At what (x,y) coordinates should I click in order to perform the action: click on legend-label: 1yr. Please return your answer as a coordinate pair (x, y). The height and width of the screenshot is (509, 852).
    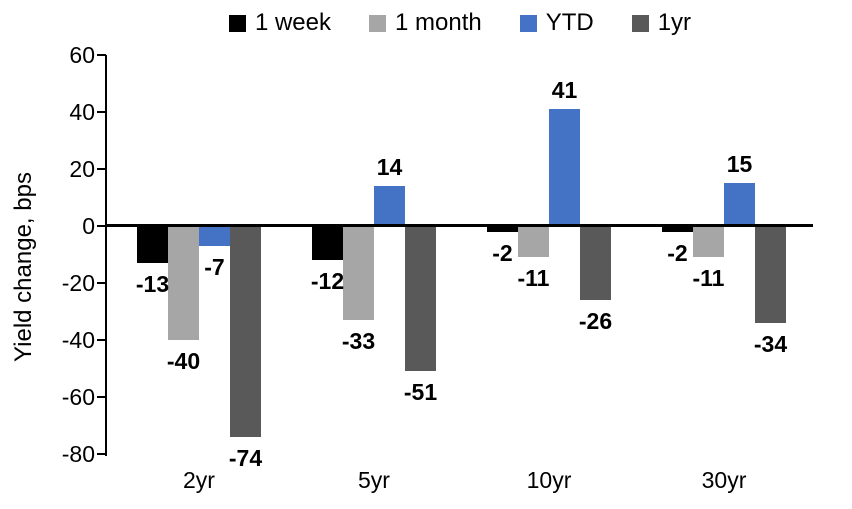
    Looking at the image, I should click on (674, 22).